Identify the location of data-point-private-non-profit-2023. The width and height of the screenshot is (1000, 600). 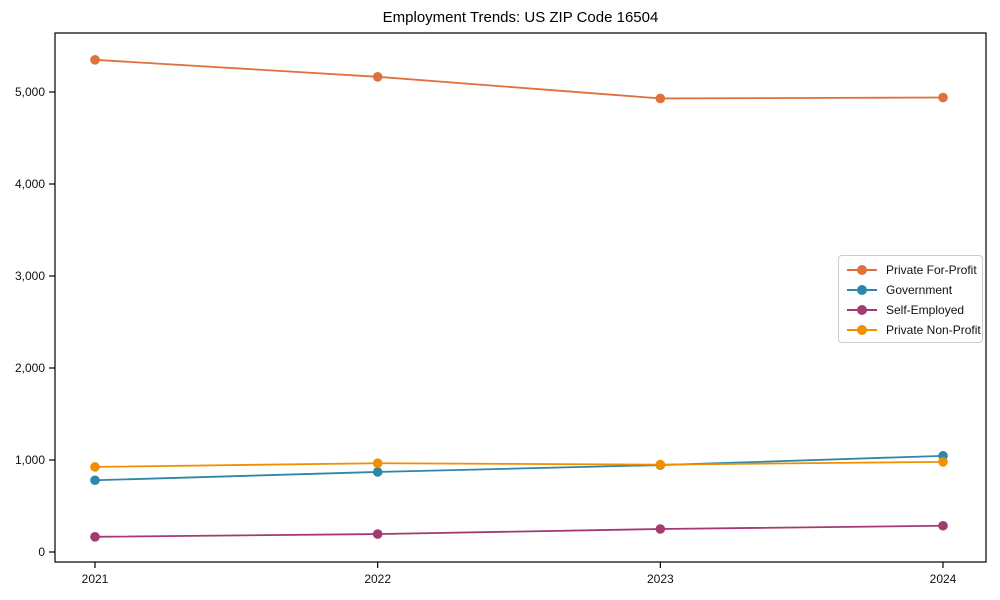
(660, 464).